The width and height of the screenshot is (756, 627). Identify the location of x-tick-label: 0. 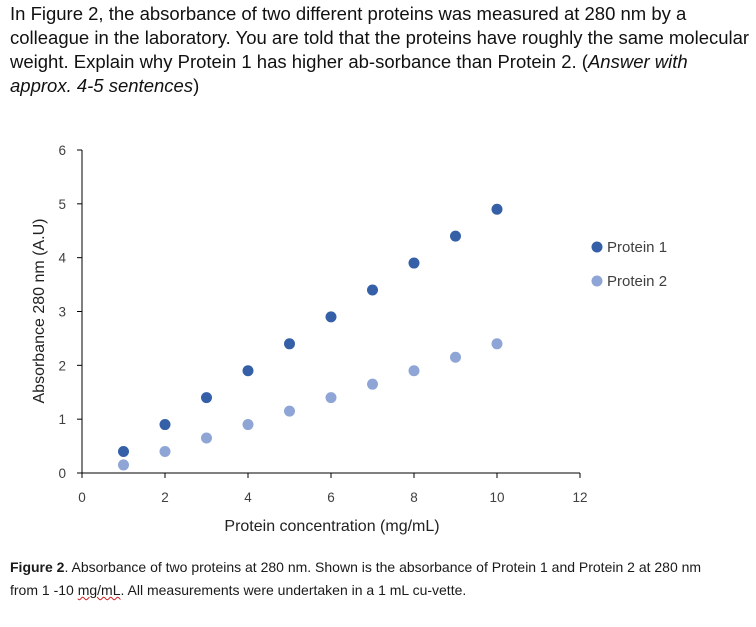
(82, 497).